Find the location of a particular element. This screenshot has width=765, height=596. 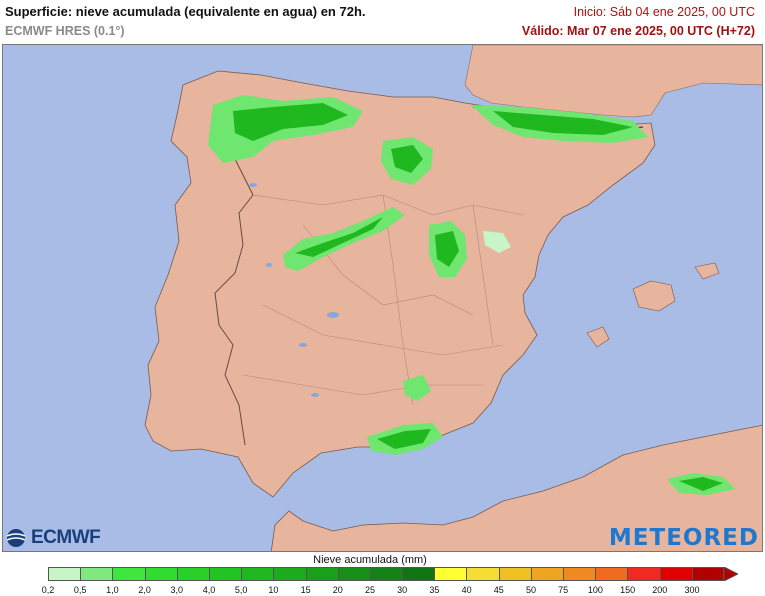

legend-tick-label: 30 is located at coordinates (402, 590).